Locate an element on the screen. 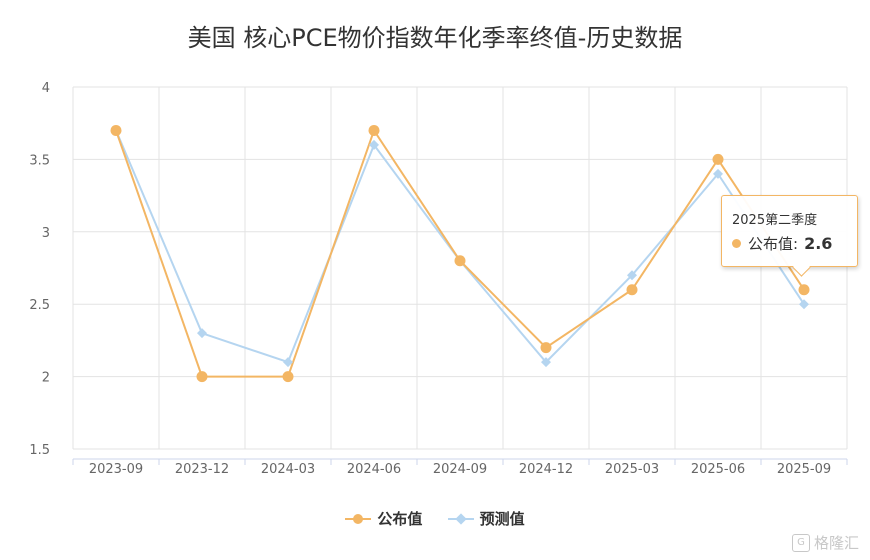 This screenshot has width=870, height=560. x-tick-label: 2024-12 is located at coordinates (546, 469).